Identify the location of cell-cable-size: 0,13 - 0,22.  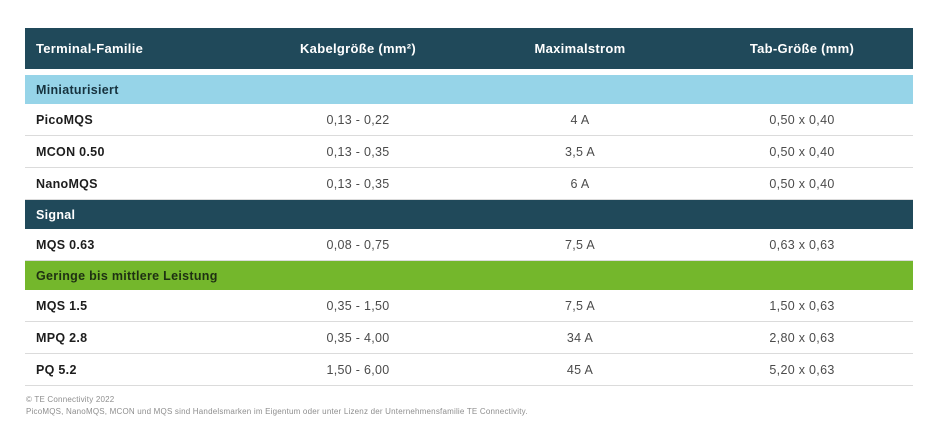
(358, 119).